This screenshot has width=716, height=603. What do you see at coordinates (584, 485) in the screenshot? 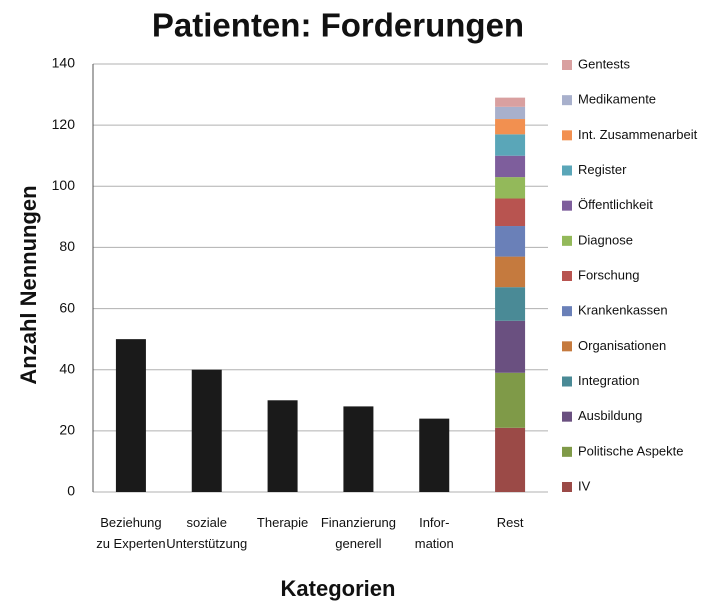
I see `legend-label: IV` at bounding box center [584, 485].